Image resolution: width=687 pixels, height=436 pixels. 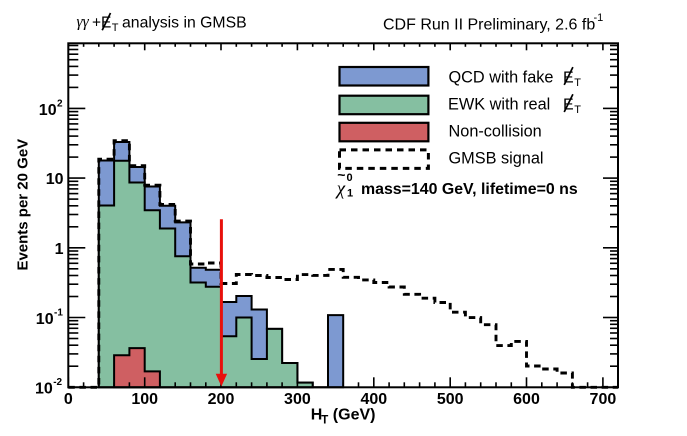 What do you see at coordinates (496, 159) in the screenshot?
I see `svg-text: GMSB signal` at bounding box center [496, 159].